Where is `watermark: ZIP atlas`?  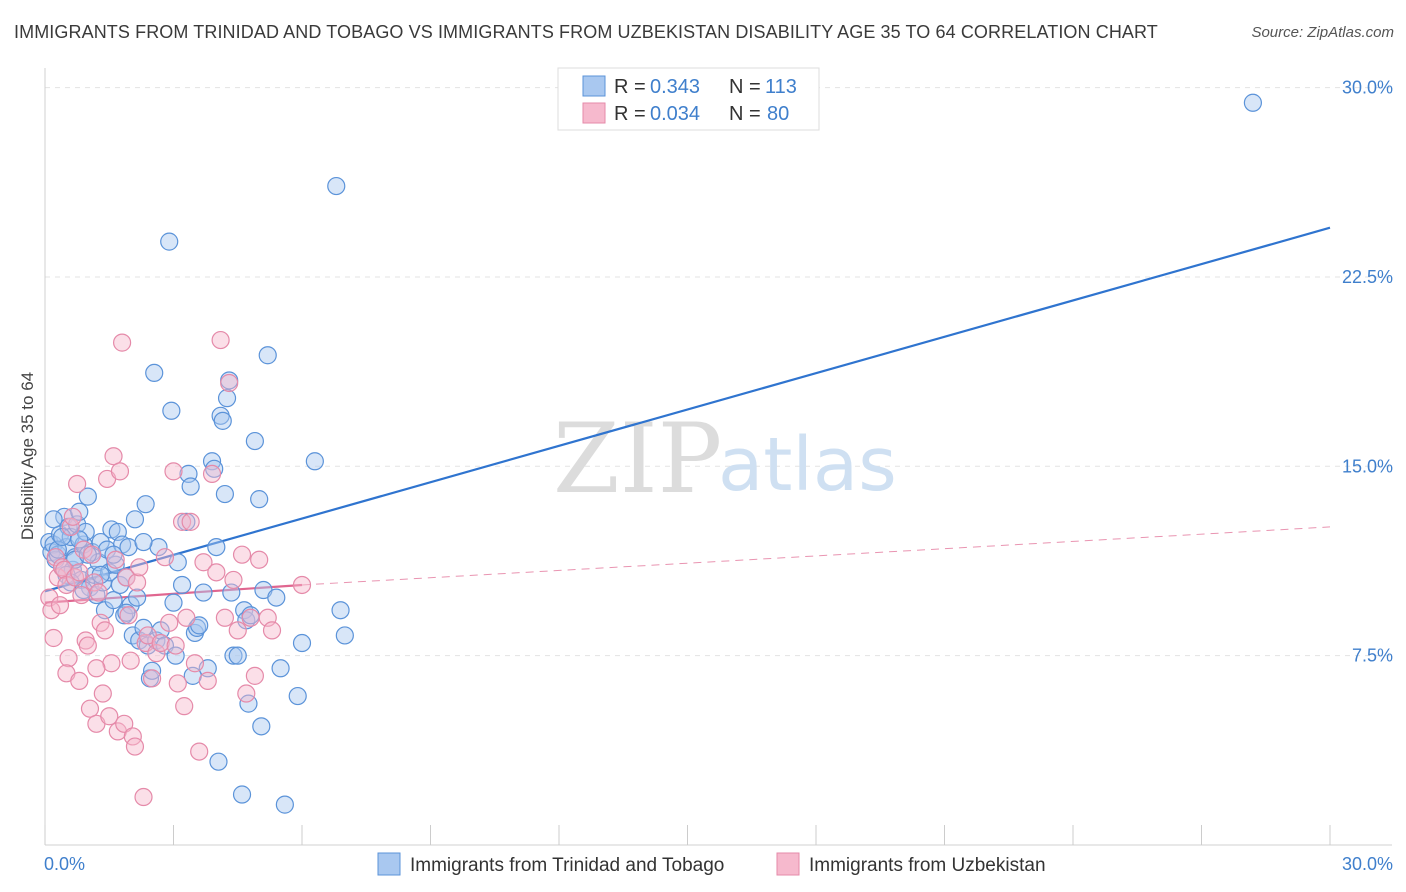 watermark: ZIP atlas is located at coordinates (725, 459).